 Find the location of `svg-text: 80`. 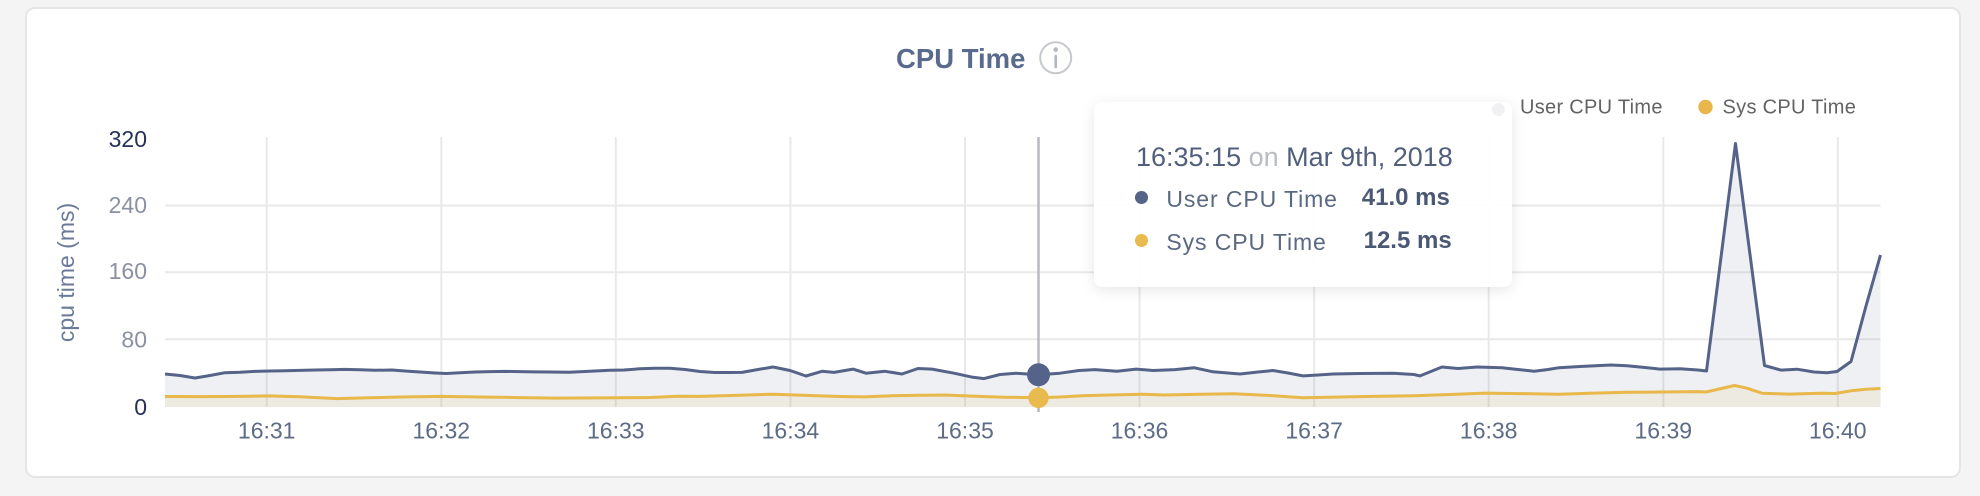

svg-text: 80 is located at coordinates (134, 340).